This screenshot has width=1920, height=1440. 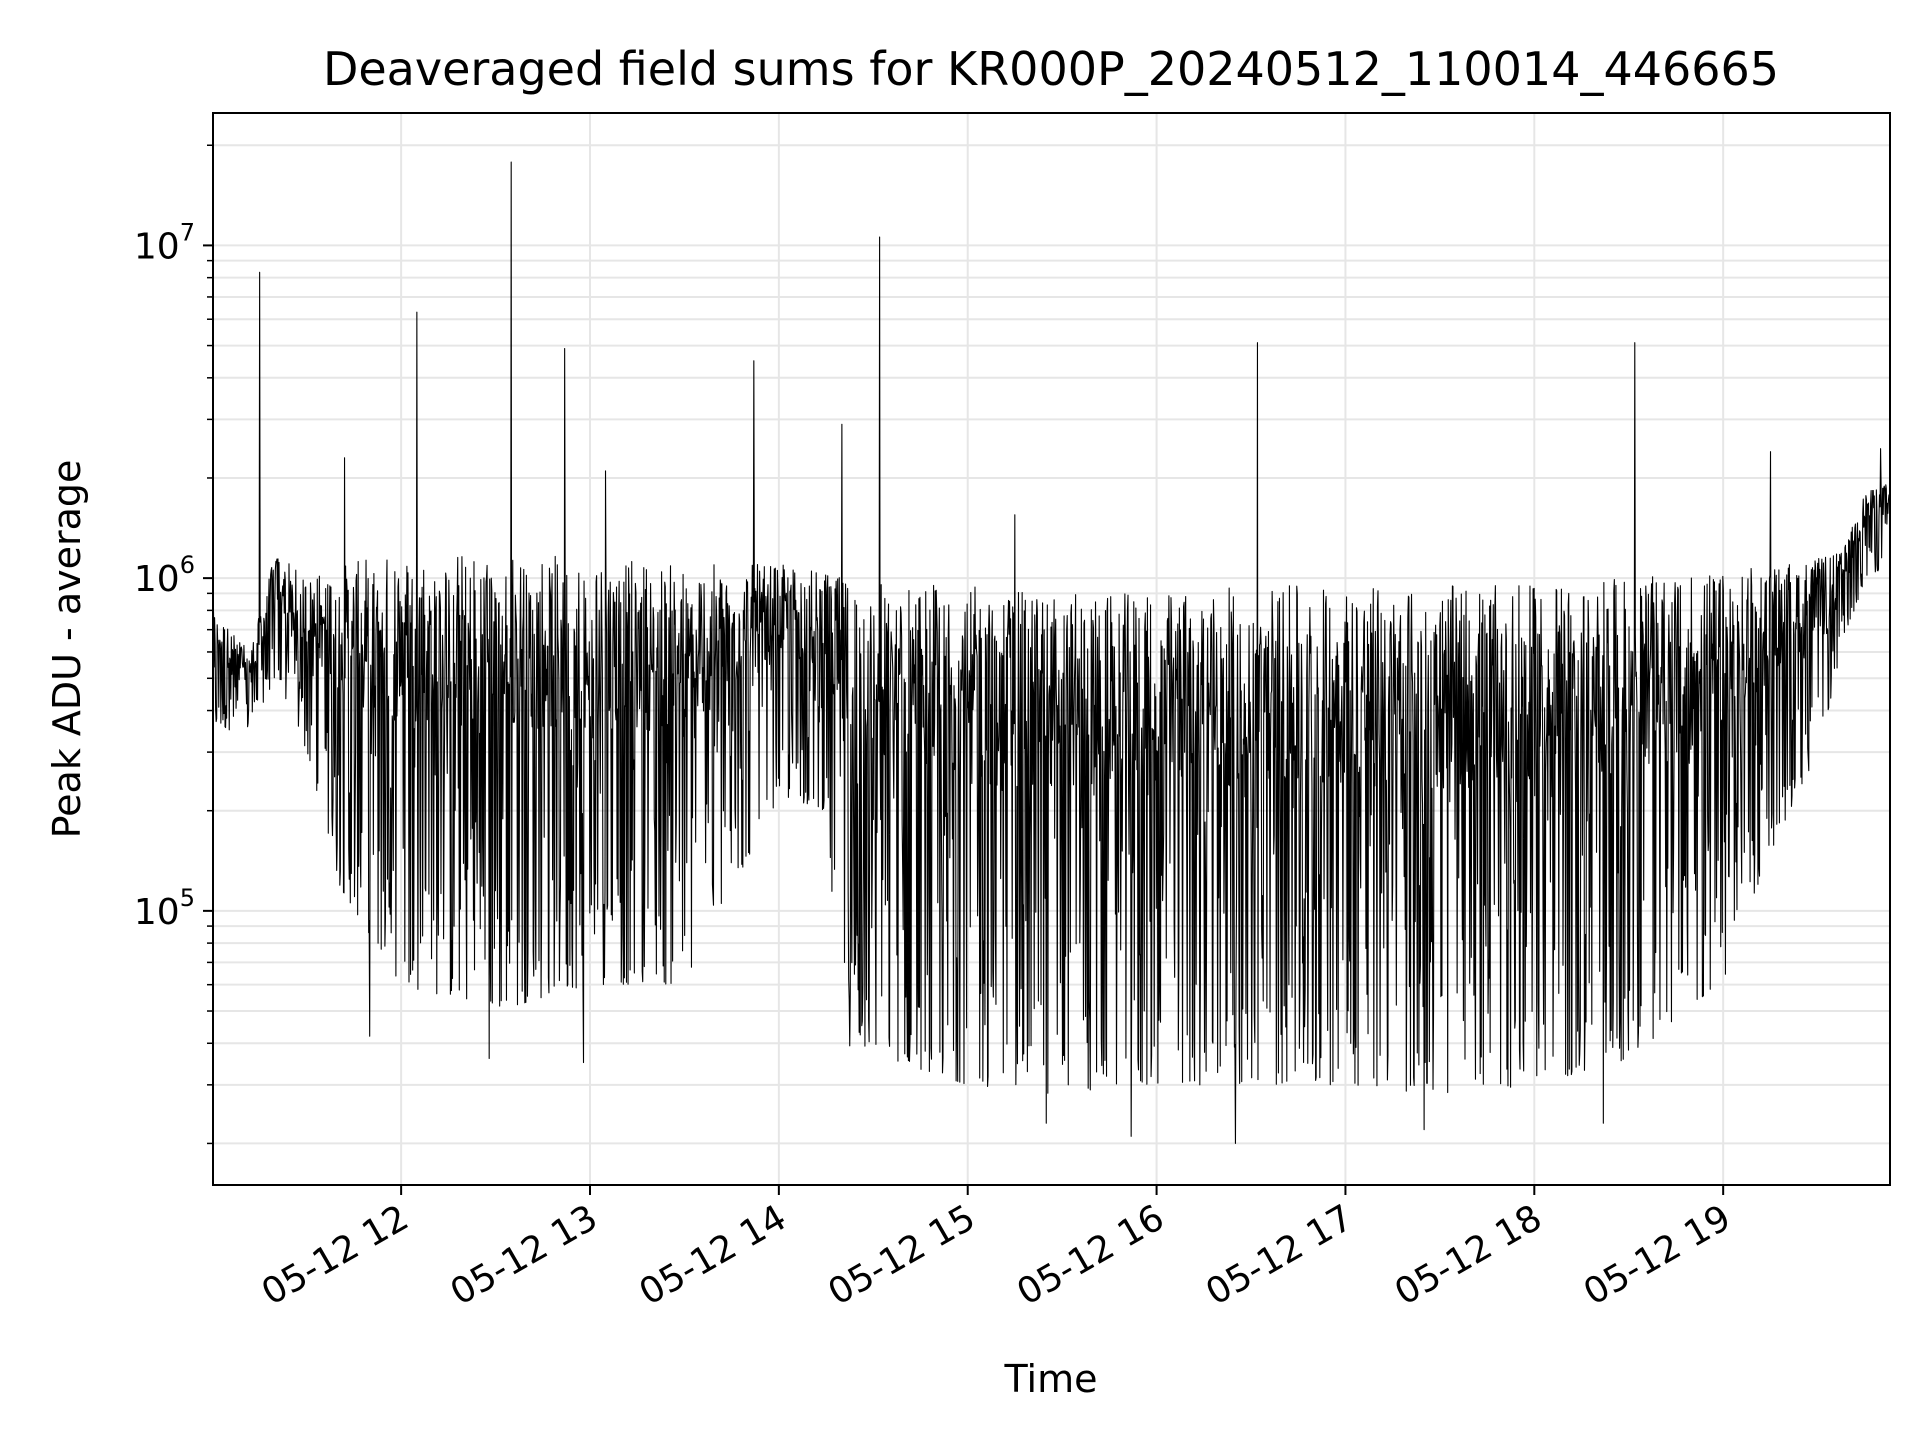 What do you see at coordinates (67, 649) in the screenshot?
I see `y-axis-label: Peak ADU - average` at bounding box center [67, 649].